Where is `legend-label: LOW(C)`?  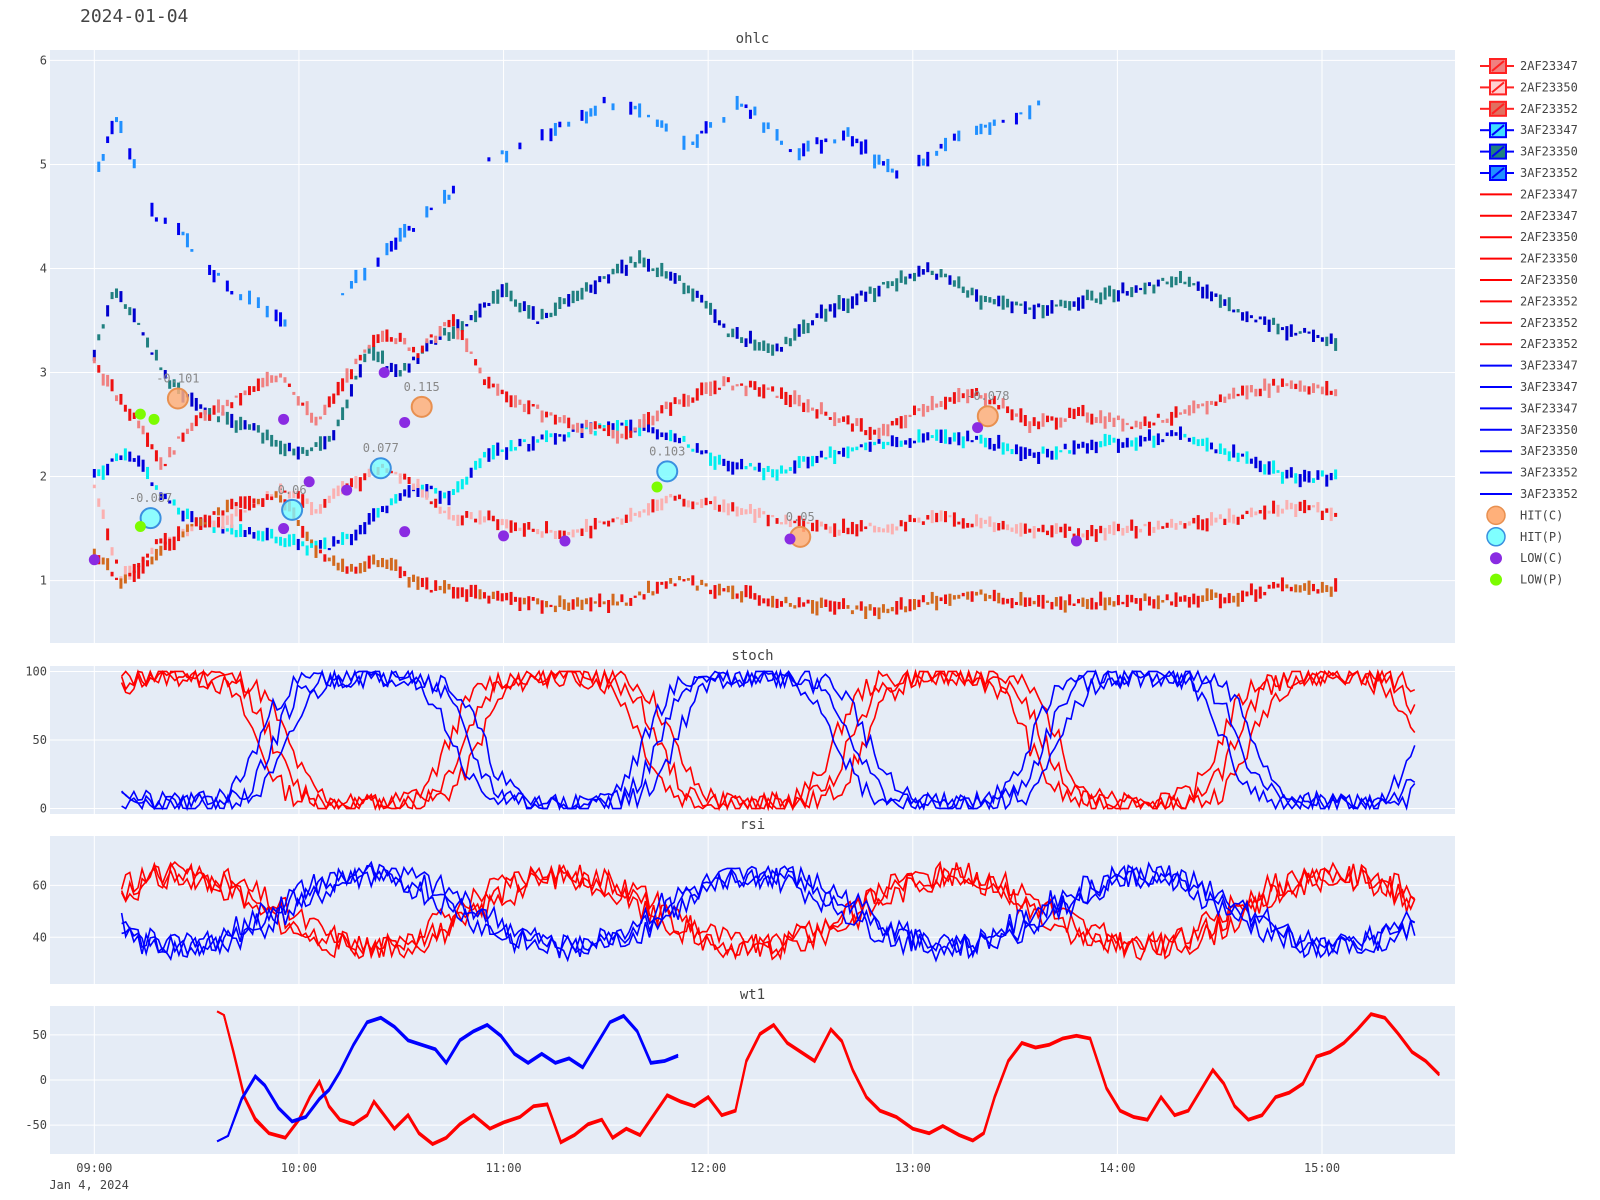 legend-label: LOW(C) is located at coordinates (1541, 558).